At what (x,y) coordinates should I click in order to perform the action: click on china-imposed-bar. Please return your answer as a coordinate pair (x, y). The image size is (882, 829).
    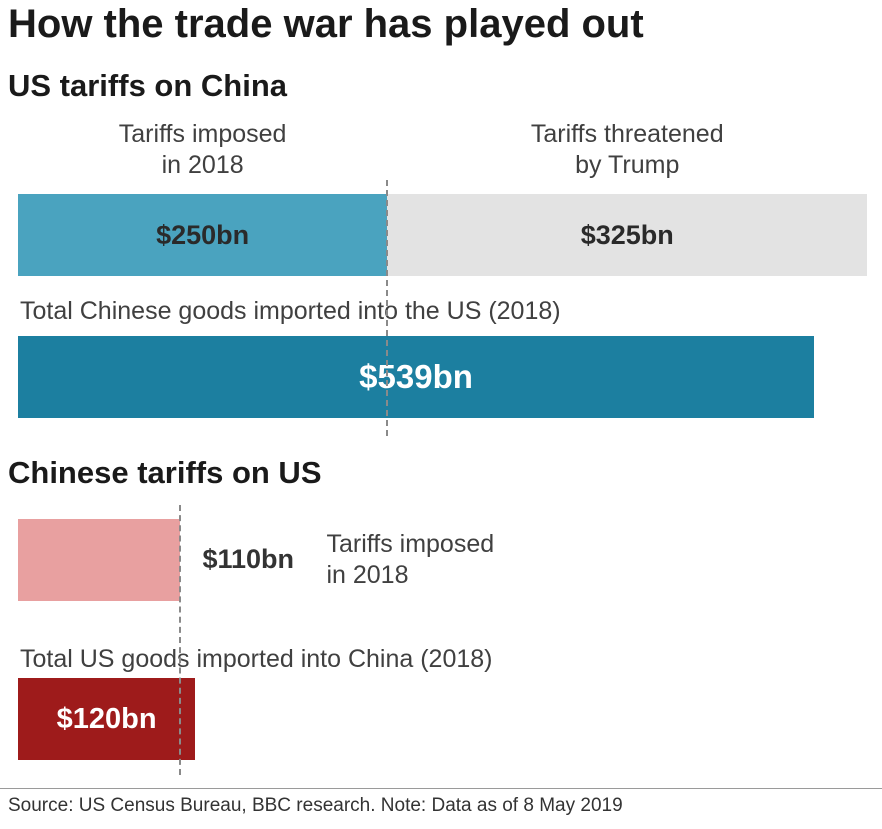
    Looking at the image, I should click on (99, 560).